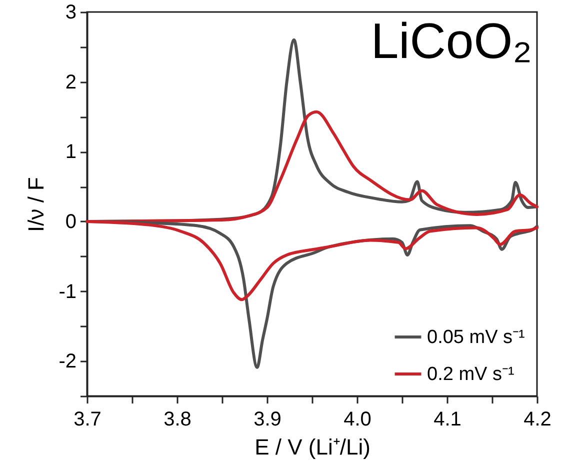 The image size is (565, 472). I want to click on y-tick-label: 0, so click(70, 221).